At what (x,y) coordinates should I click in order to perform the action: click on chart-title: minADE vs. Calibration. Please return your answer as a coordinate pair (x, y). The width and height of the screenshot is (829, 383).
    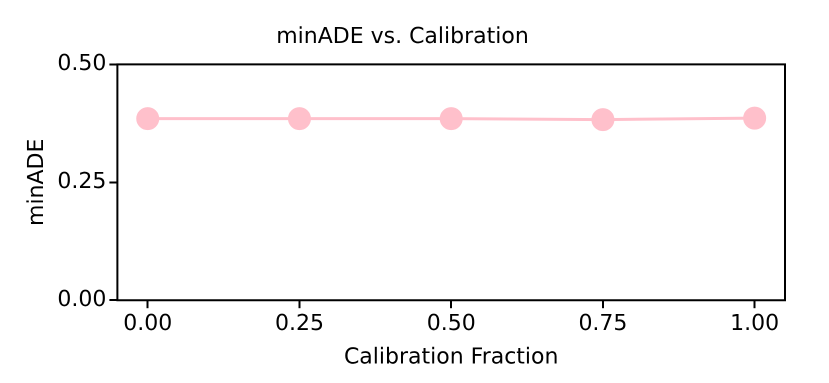
    Looking at the image, I should click on (402, 36).